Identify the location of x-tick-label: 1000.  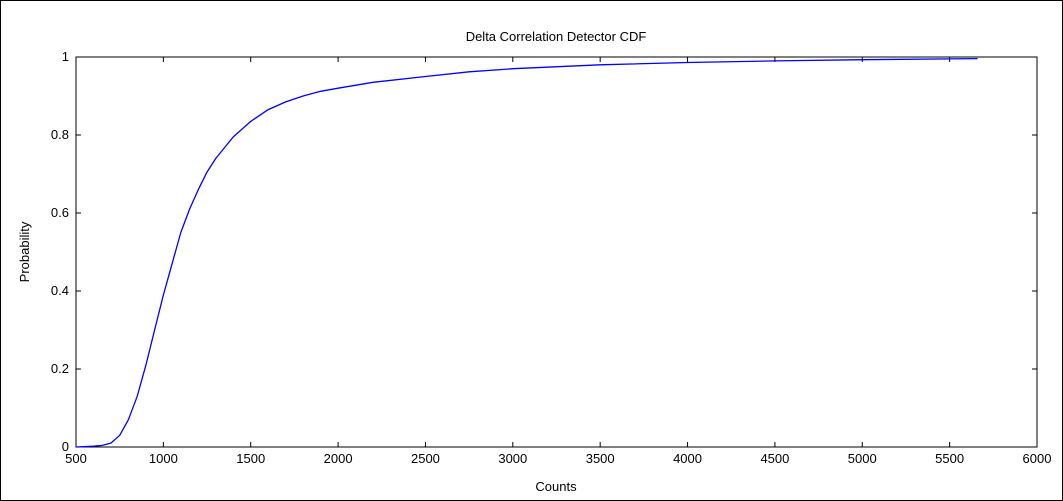
(163, 458).